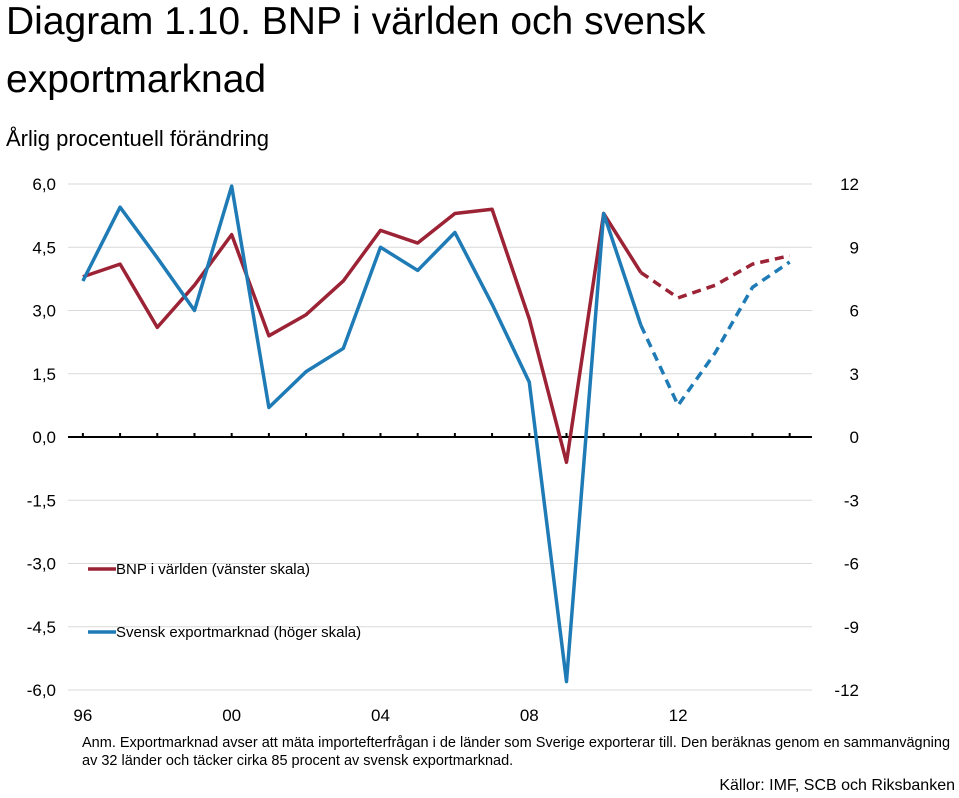 This screenshot has width=959, height=798. What do you see at coordinates (44, 374) in the screenshot?
I see `y-left-tick-label: 1,5` at bounding box center [44, 374].